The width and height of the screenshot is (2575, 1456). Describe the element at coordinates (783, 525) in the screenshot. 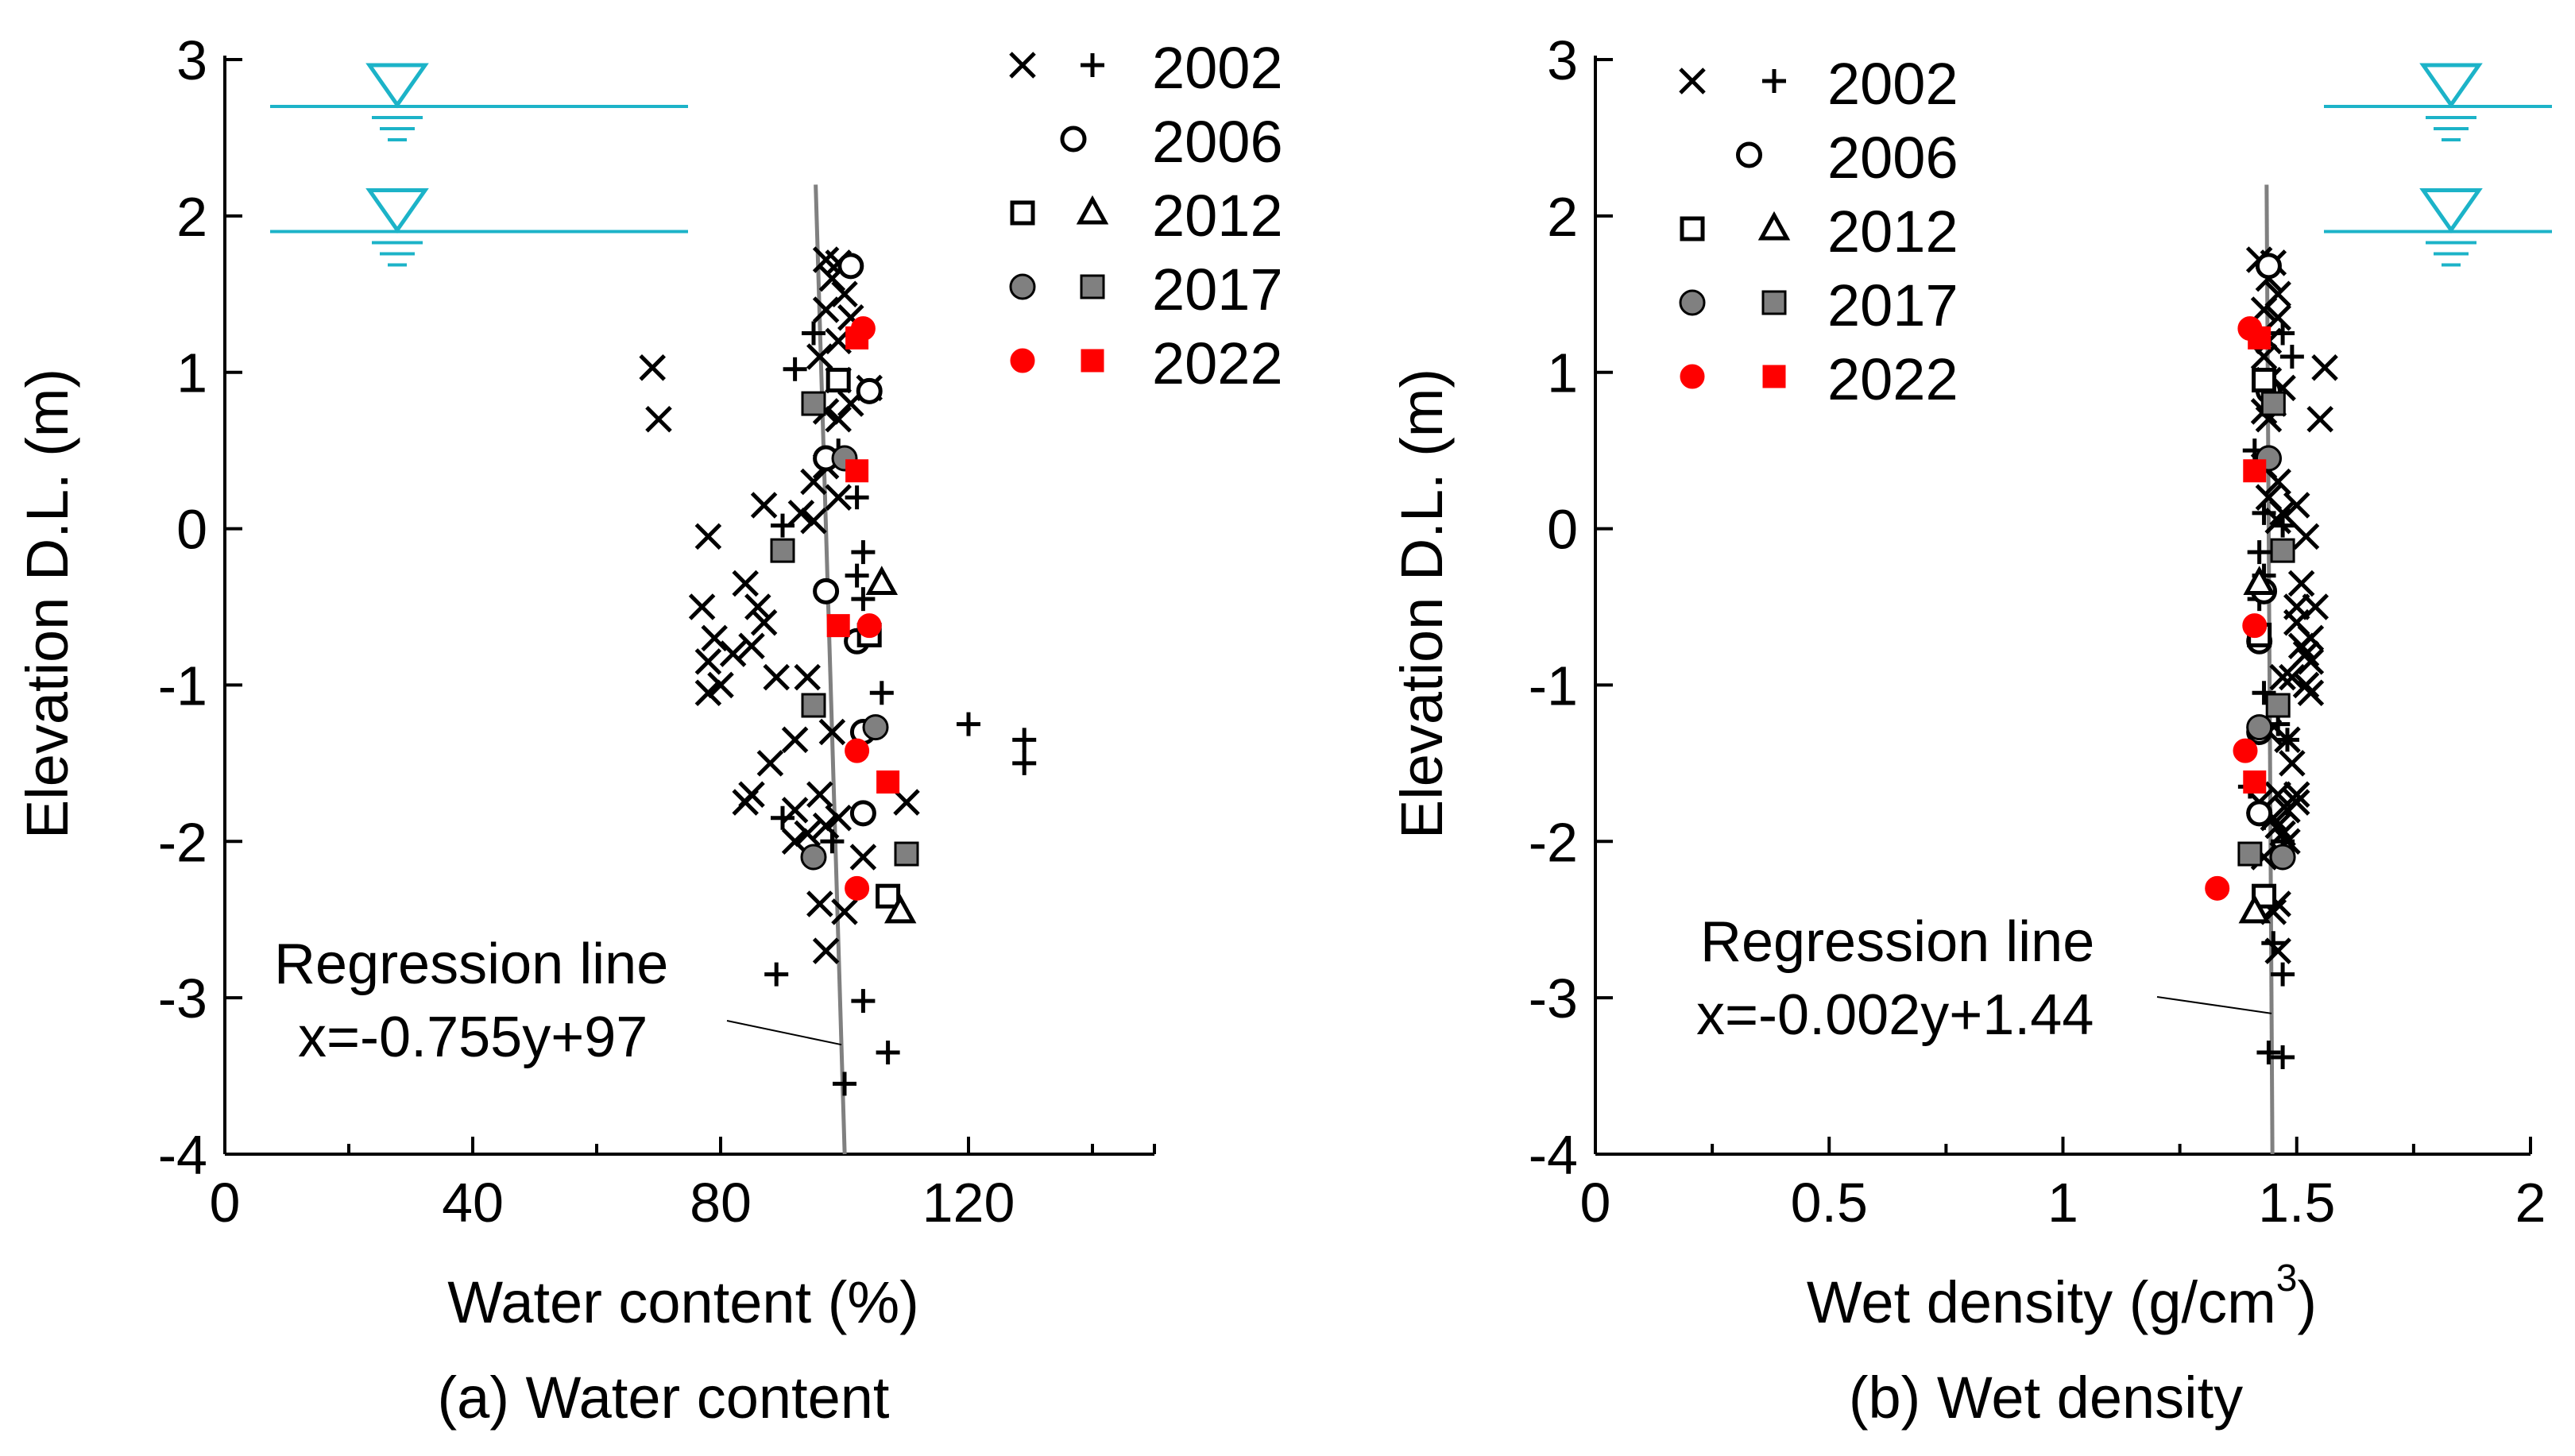

I see `panel-a-point-2002-+-4` at that location.